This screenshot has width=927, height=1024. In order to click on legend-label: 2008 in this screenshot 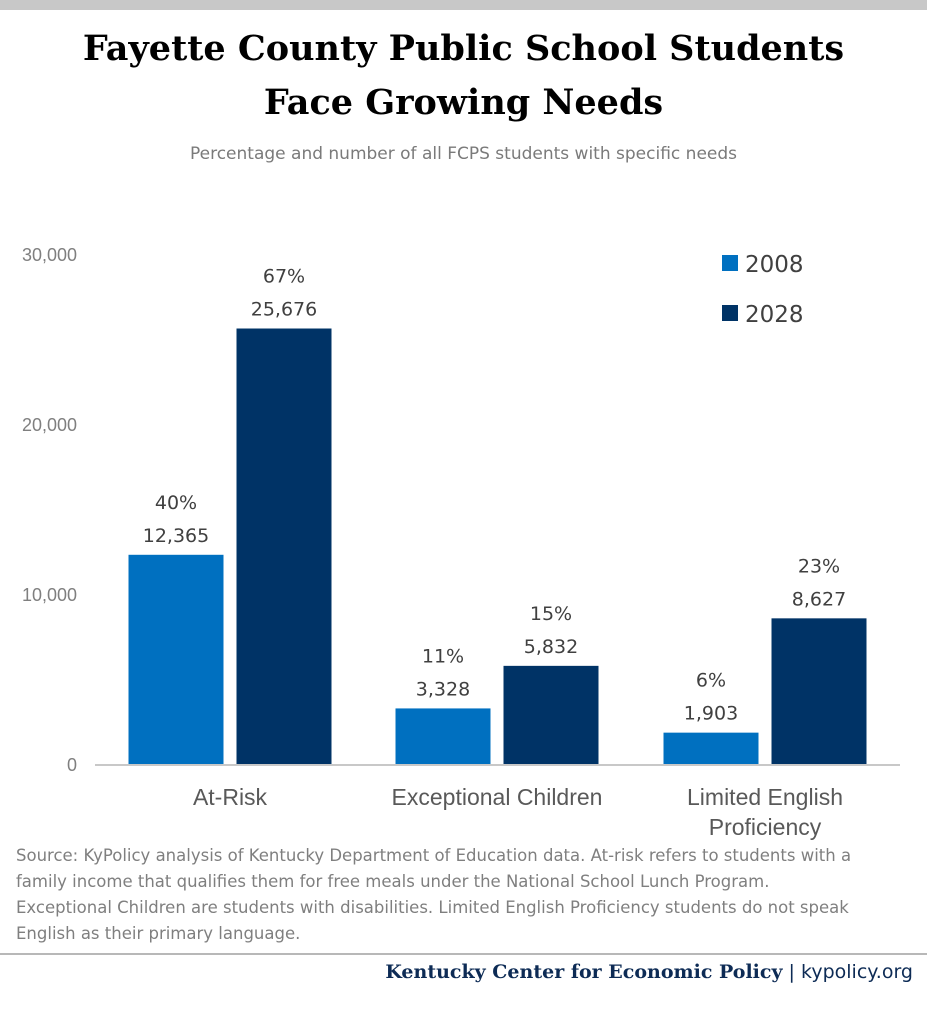, I will do `click(774, 265)`.